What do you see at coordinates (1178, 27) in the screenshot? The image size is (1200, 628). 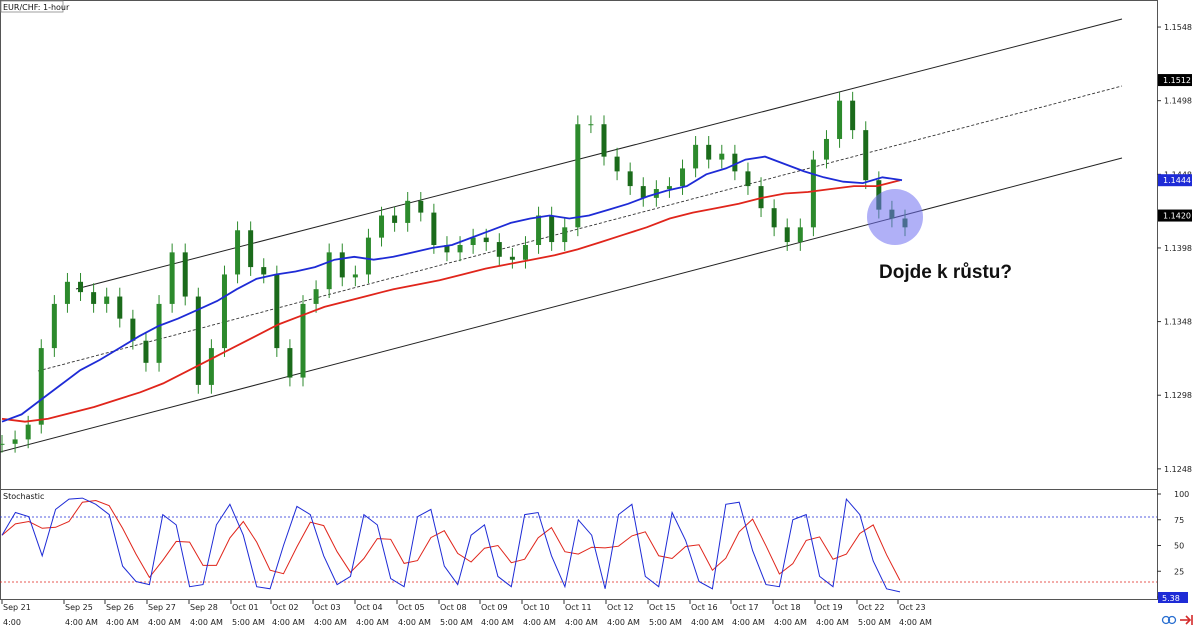 I see `price-tick-label: 1.1548` at bounding box center [1178, 27].